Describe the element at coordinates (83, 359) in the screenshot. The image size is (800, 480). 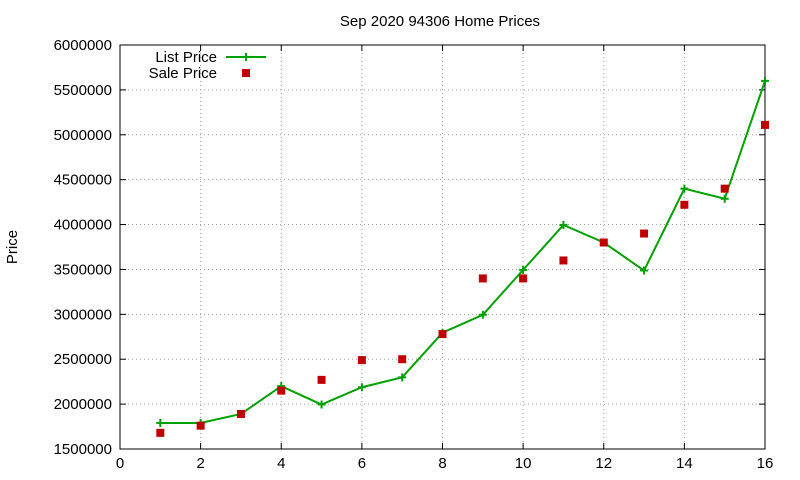
I see `y-tick-label: 2500000` at that location.